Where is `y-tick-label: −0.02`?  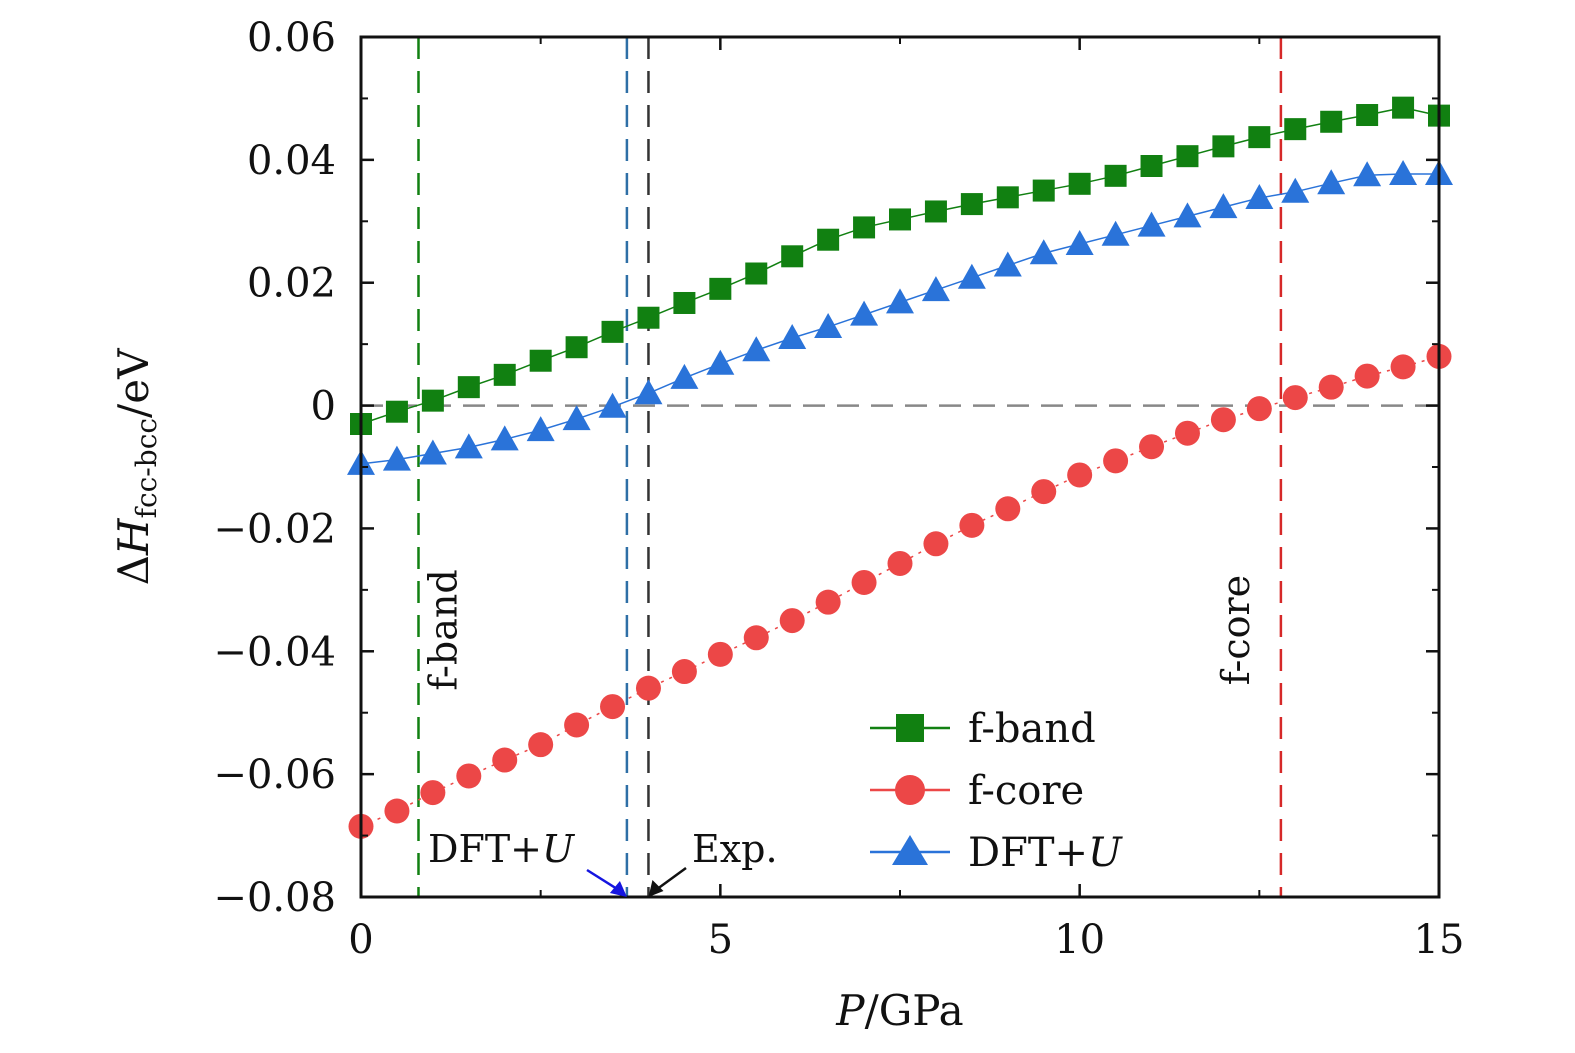
y-tick-label: −0.02 is located at coordinates (274, 529).